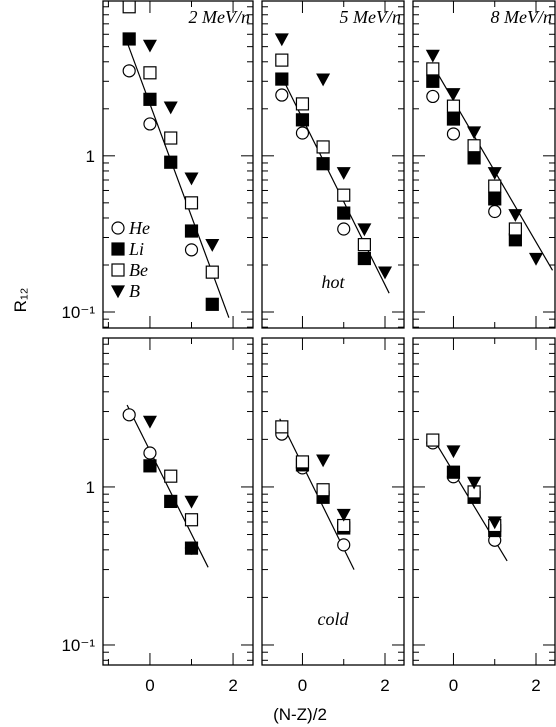  What do you see at coordinates (521, 17) in the screenshot?
I see `panel-label: 8 MeV/n` at bounding box center [521, 17].